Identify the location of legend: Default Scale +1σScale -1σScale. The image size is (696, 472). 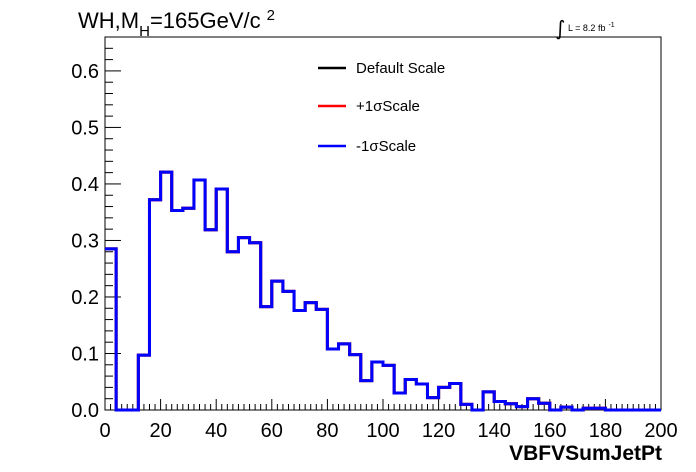
(381, 107).